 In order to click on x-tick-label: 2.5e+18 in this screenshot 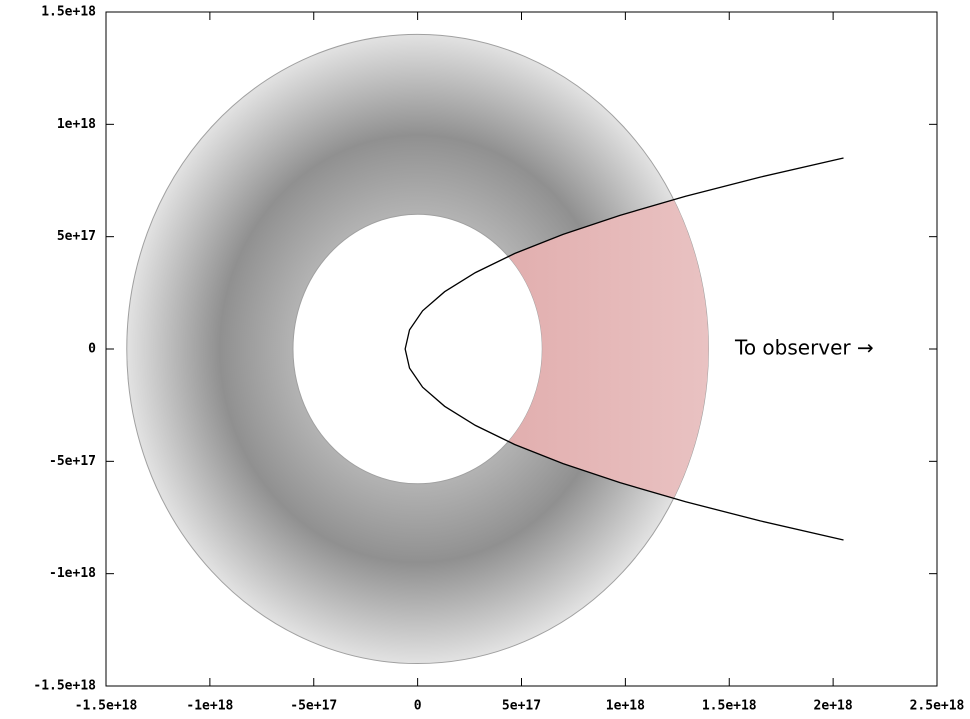, I will do `click(937, 706)`.